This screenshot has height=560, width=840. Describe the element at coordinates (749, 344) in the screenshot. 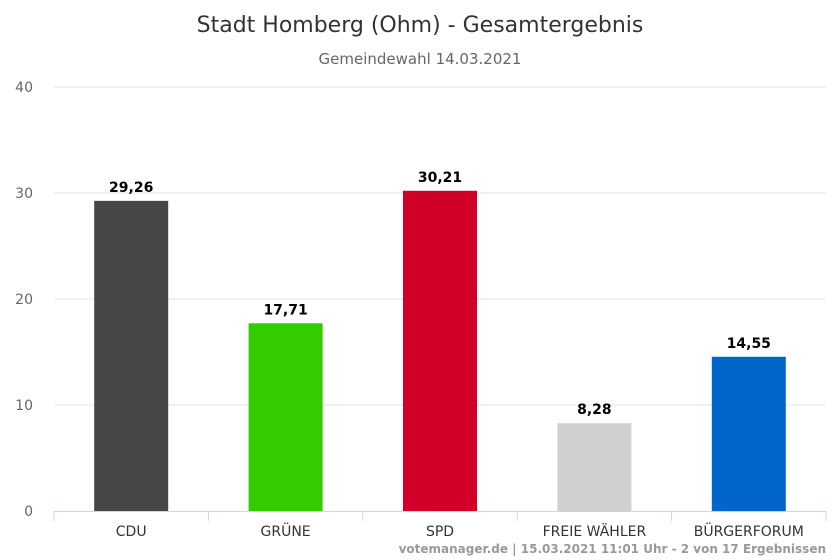

I see `data-label: 14,55` at that location.